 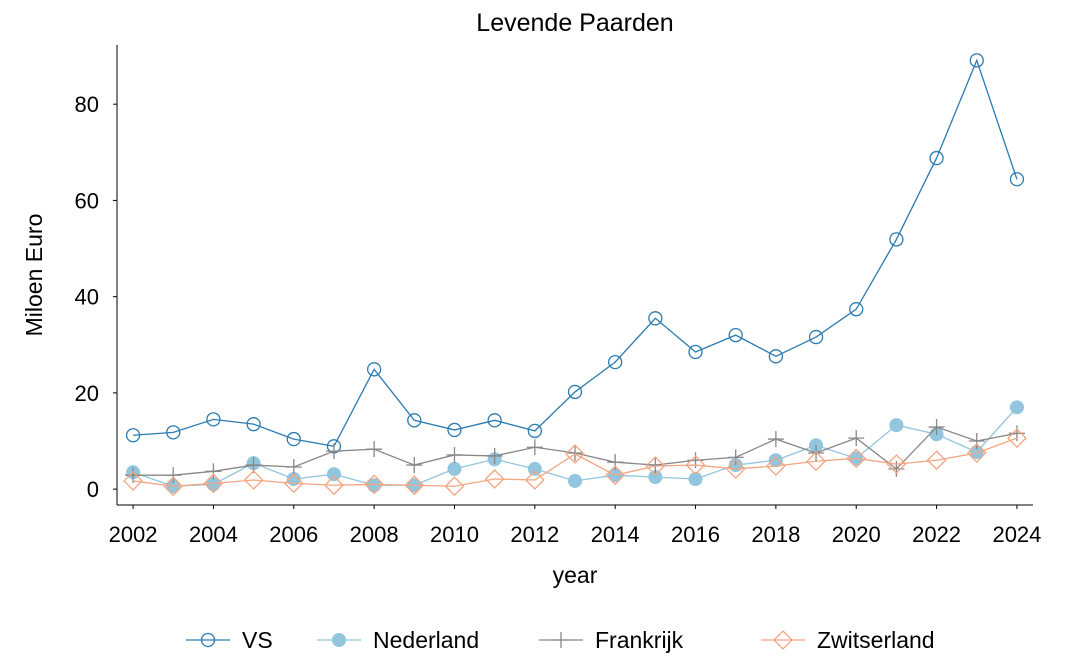 What do you see at coordinates (426, 640) in the screenshot?
I see `legend-label: Nederland` at bounding box center [426, 640].